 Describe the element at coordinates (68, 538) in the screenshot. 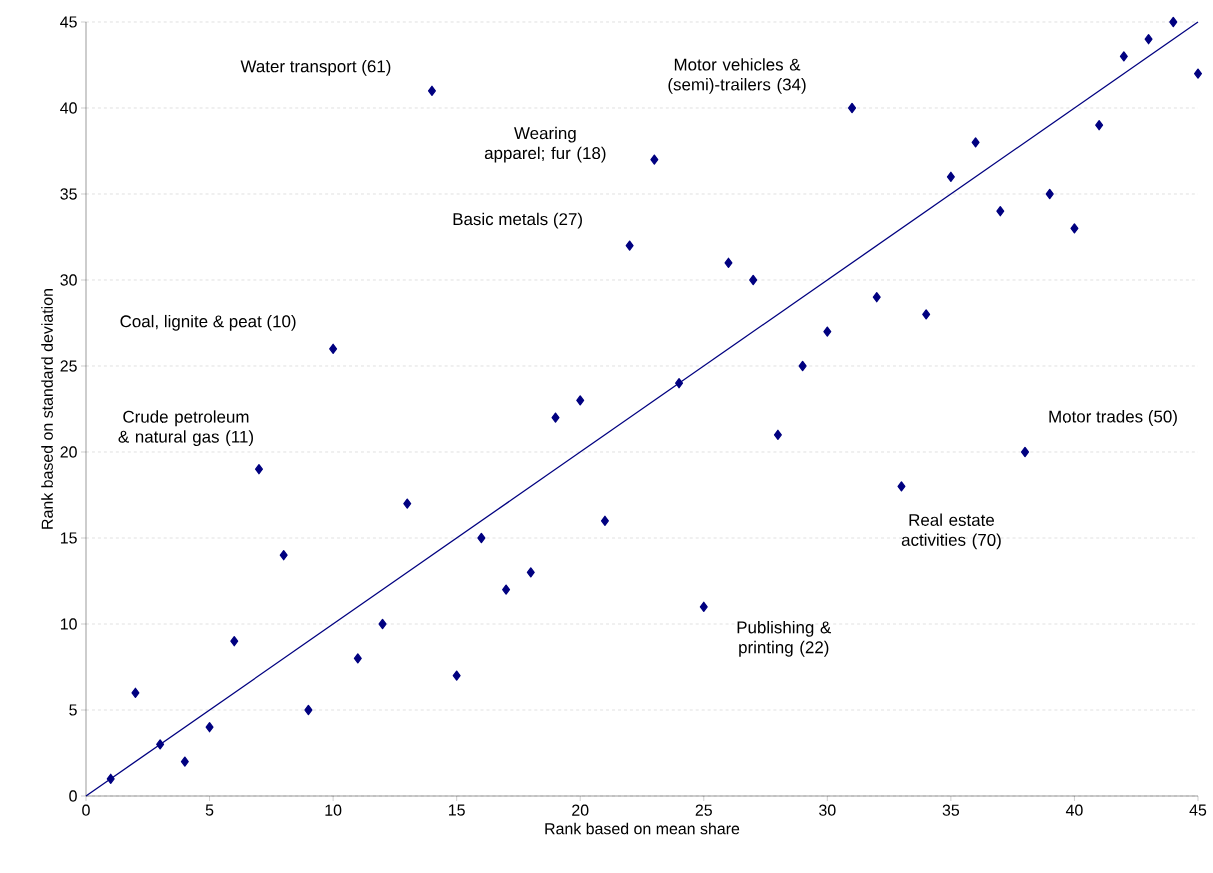

I see `y-tick-label: 15` at that location.